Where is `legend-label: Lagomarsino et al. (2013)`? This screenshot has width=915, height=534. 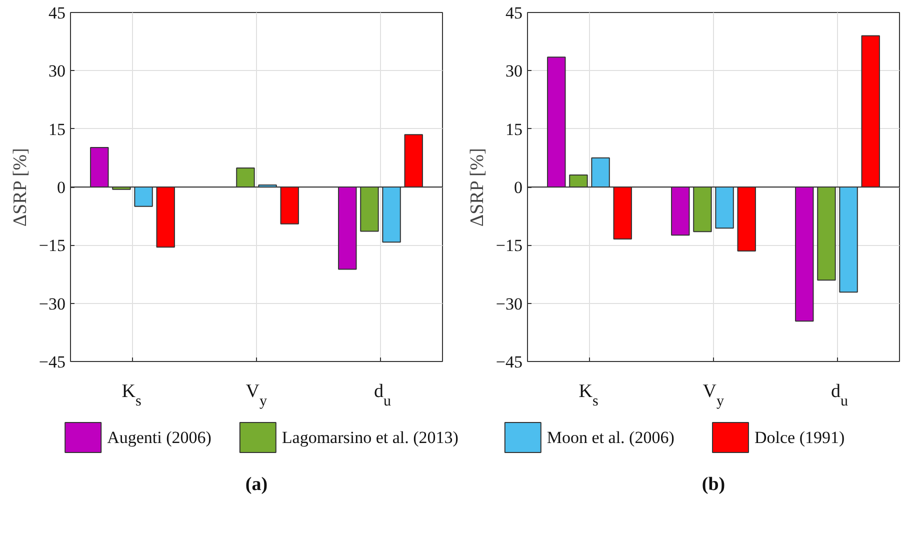
legend-label: Lagomarsino et al. (2013) is located at coordinates (370, 437).